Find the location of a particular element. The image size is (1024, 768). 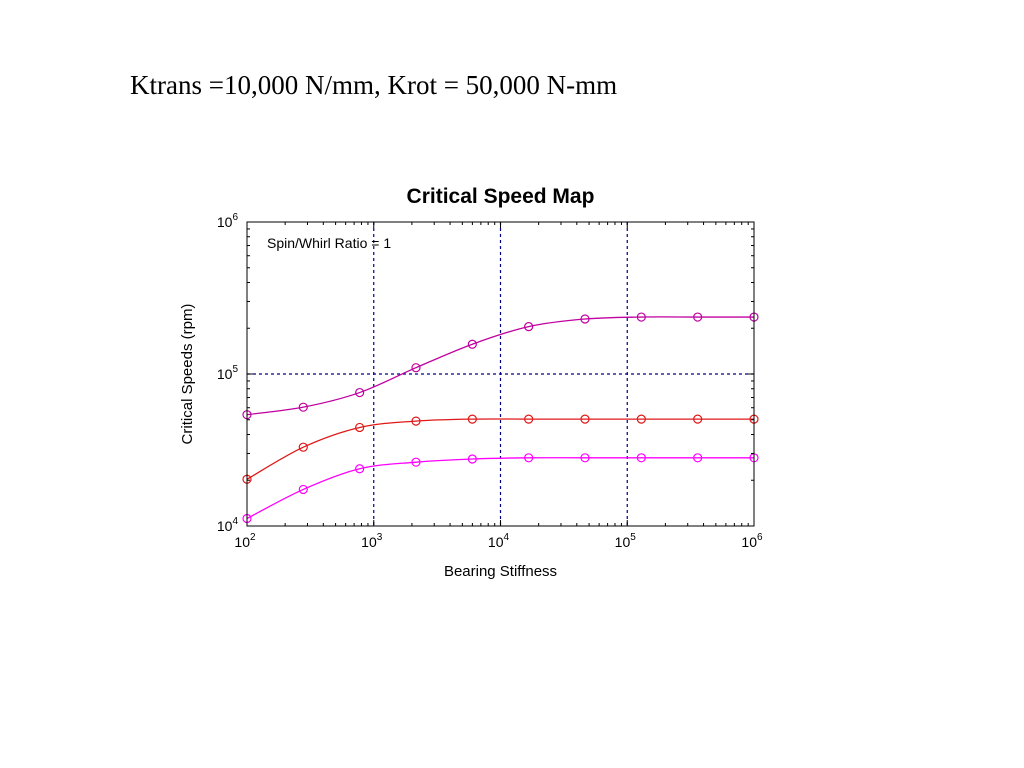

series-layer is located at coordinates (500, 418).